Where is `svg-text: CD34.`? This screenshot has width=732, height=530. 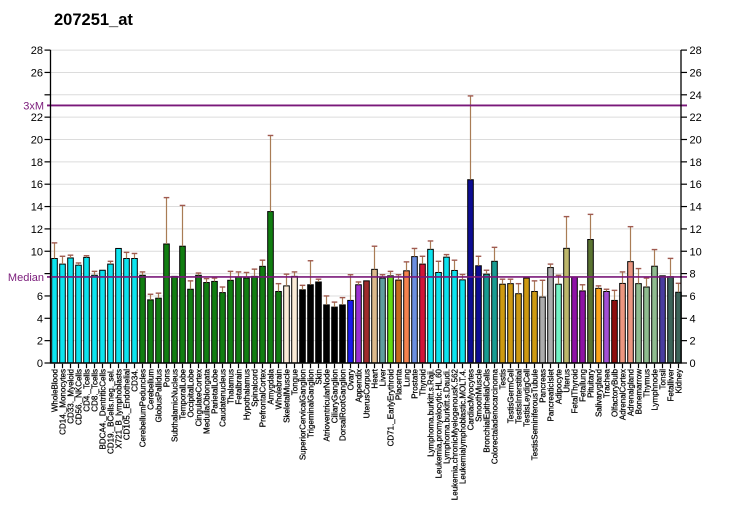
svg-text: CD34. is located at coordinates (135, 380).